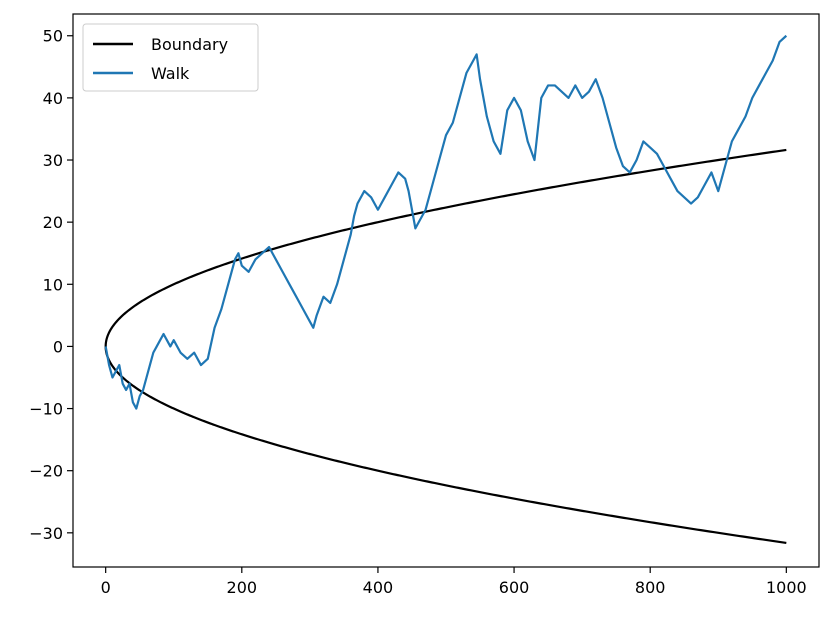  Describe the element at coordinates (53, 98) in the screenshot. I see `y-tick-label: 40` at that location.